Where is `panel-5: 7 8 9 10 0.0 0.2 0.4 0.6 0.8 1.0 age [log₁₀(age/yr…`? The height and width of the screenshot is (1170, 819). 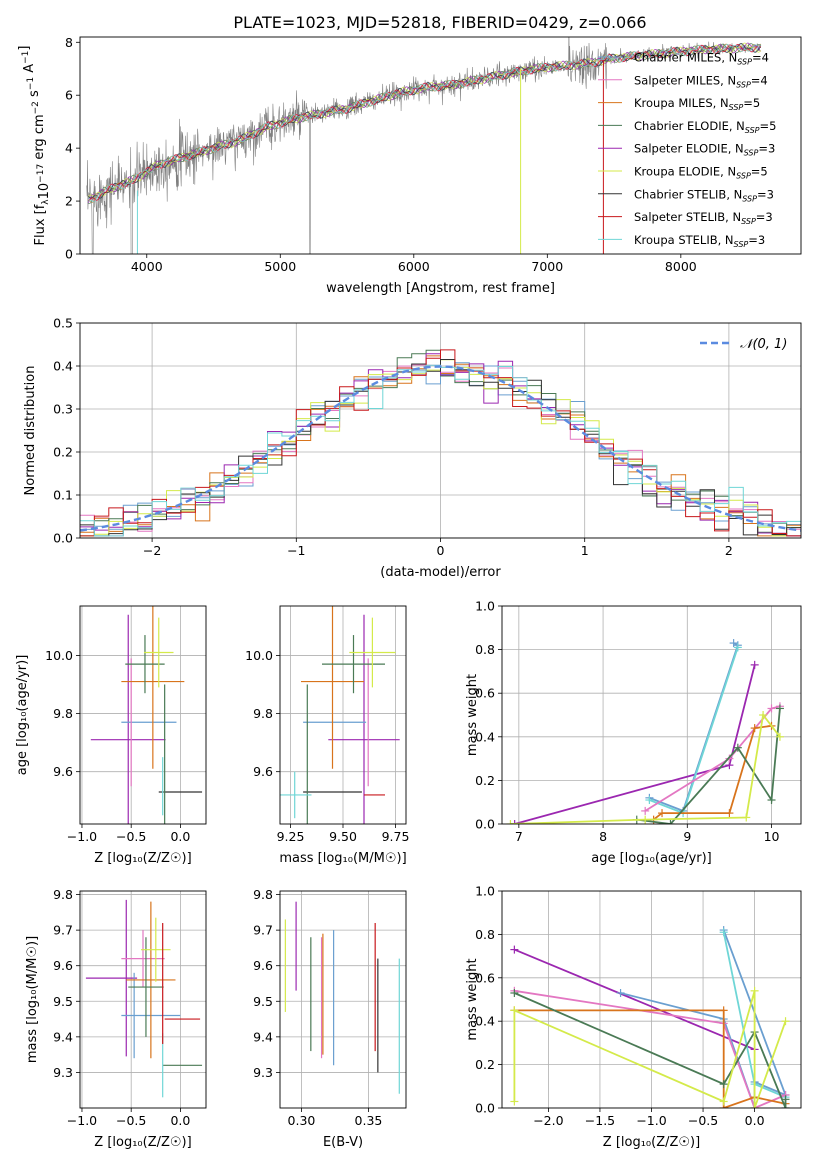 panel-5: 7 8 9 10 0.0 0.2 0.4 0.6 0.8 1.0 age [log₁₀(age/yr… is located at coordinates (633, 732).